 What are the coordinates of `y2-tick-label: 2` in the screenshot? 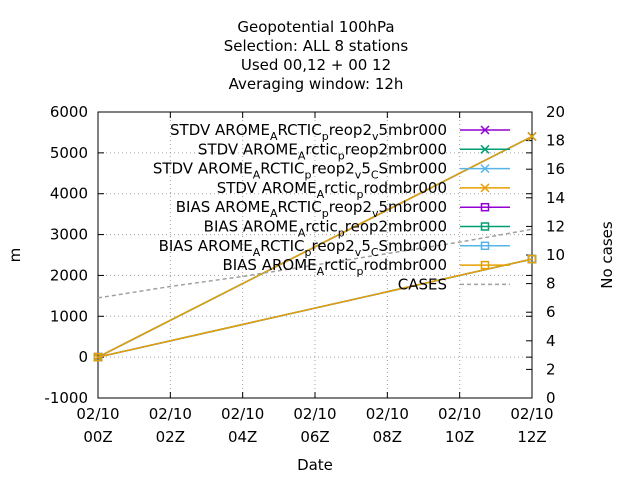 It's located at (551, 369).